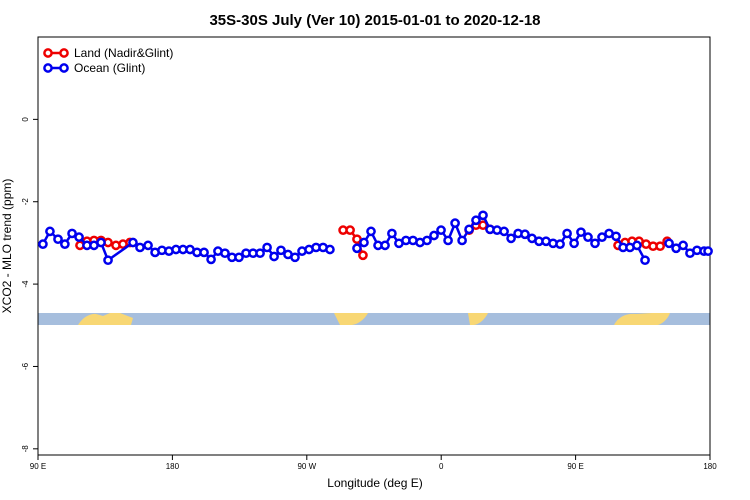  Describe the element at coordinates (25, 284) in the screenshot. I see `y-tick-label: -4` at that location.